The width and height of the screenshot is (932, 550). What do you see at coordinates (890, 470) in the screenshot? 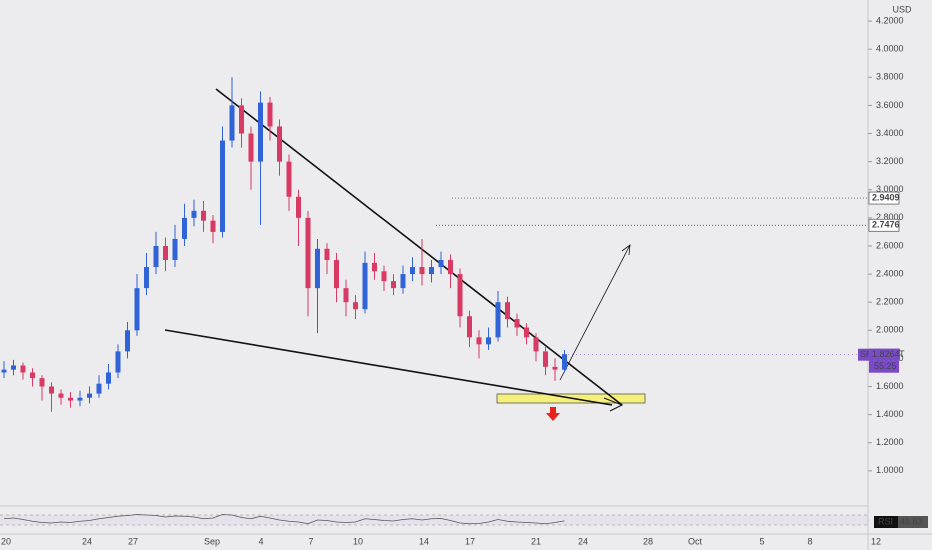
I see `y-tick-label: 1.0000` at bounding box center [890, 470].